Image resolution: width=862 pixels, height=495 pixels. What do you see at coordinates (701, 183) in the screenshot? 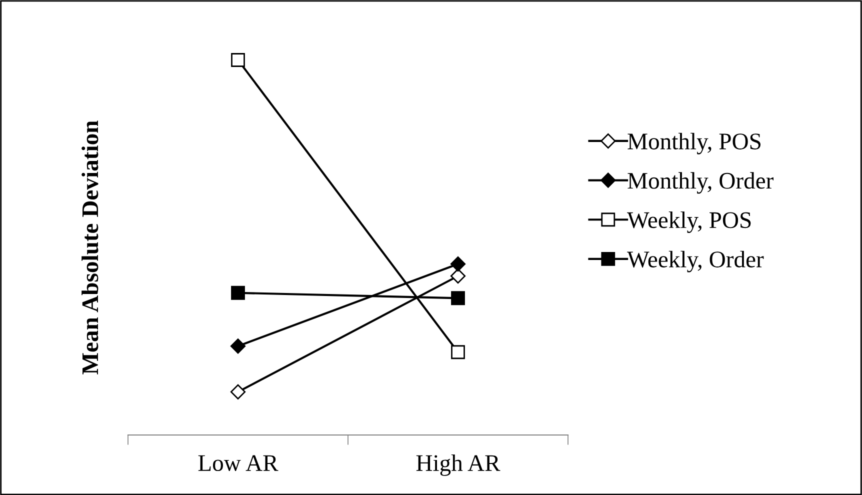
I see `legend-label: Monthly, Order` at bounding box center [701, 183].